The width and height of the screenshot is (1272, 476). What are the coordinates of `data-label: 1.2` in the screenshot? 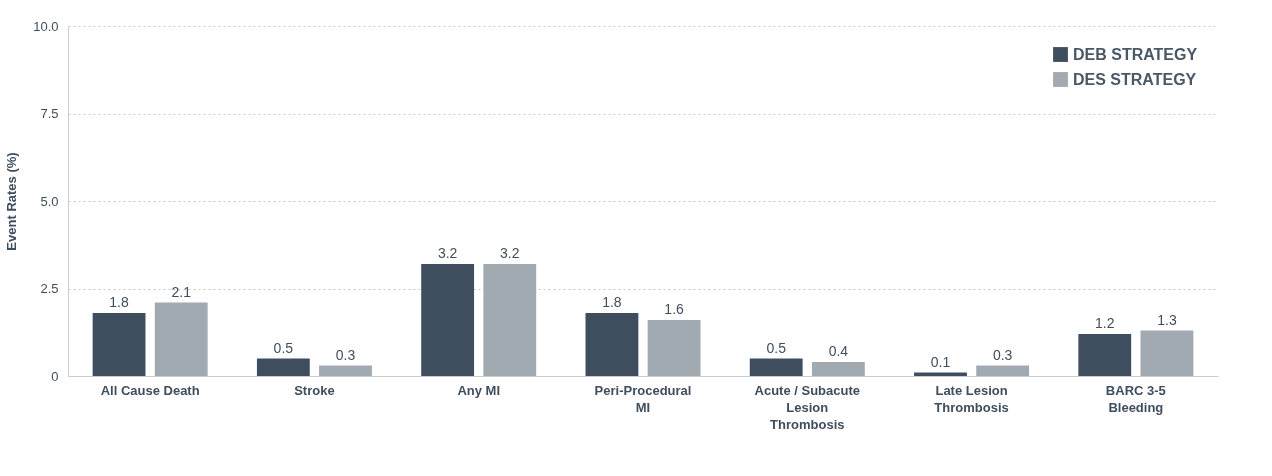 It's located at (1105, 323).